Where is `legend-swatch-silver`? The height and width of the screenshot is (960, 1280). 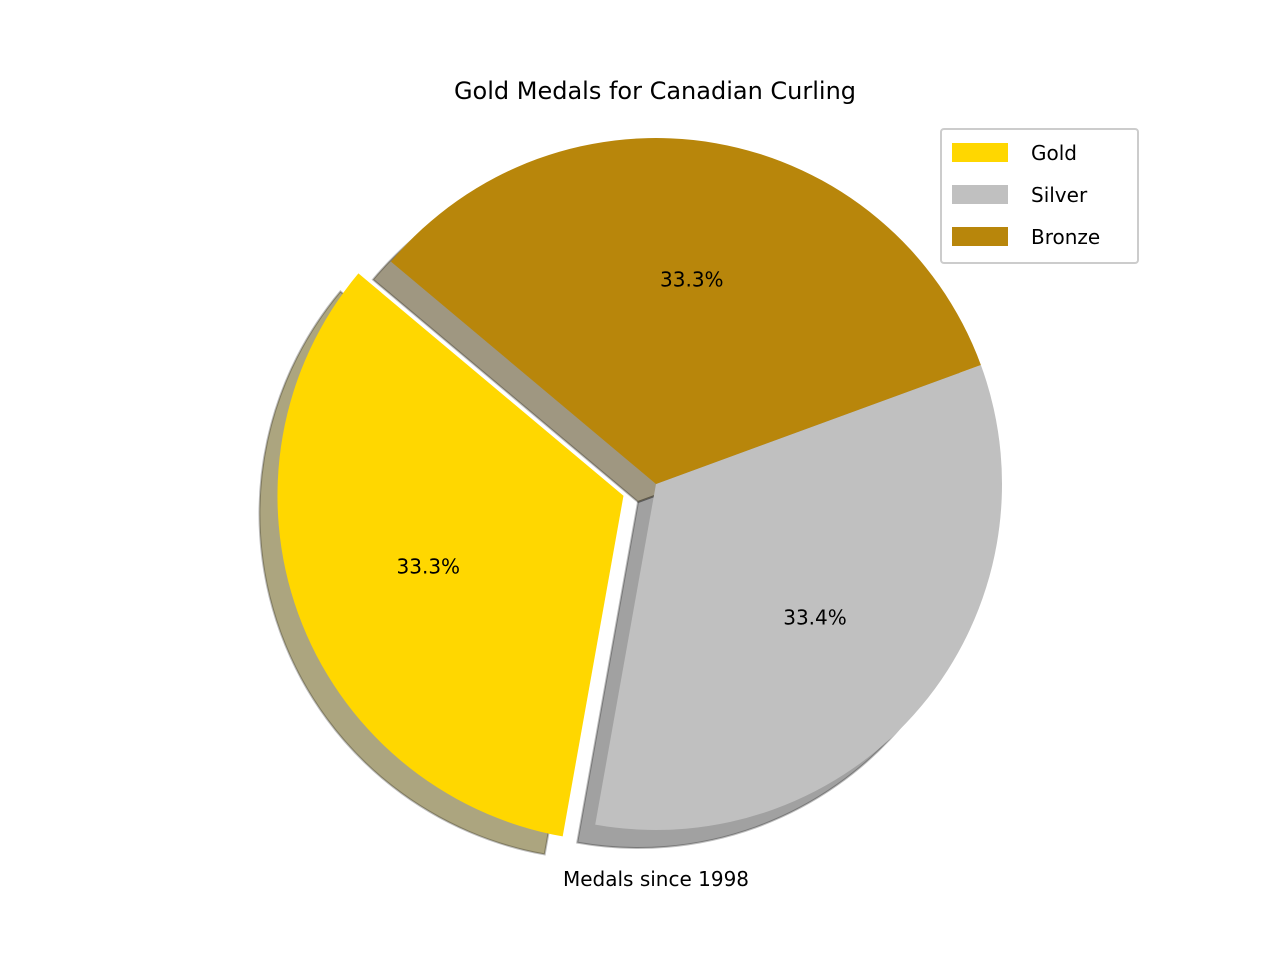
legend-swatch-silver is located at coordinates (980, 194).